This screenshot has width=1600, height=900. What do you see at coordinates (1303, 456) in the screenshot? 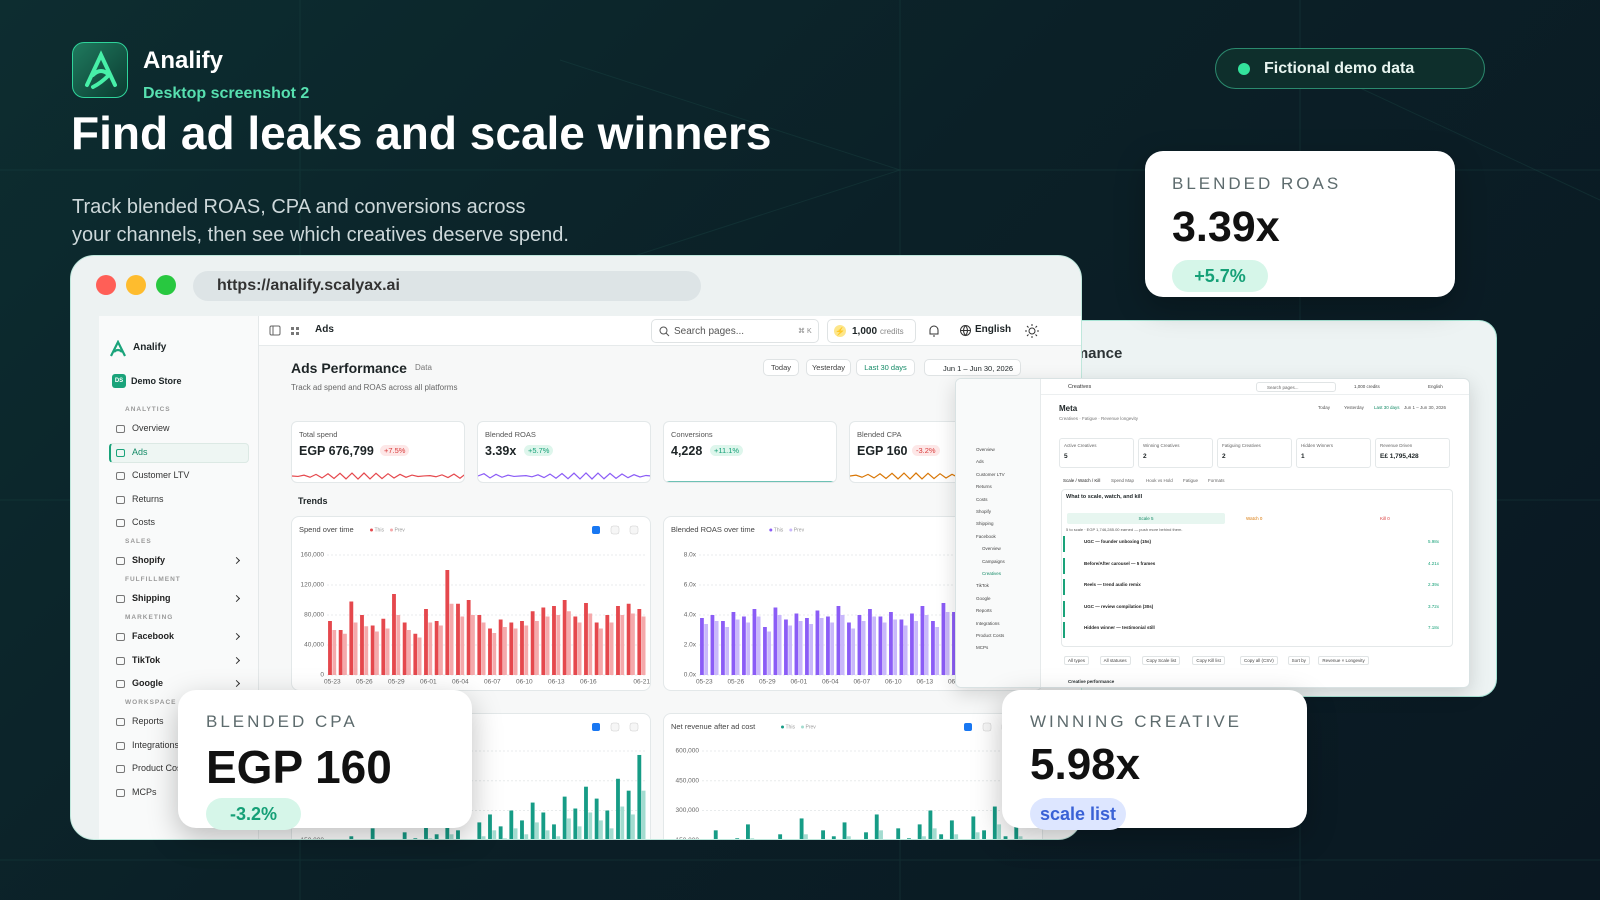
I see `overlay-kpi-value: 1` at bounding box center [1303, 456].